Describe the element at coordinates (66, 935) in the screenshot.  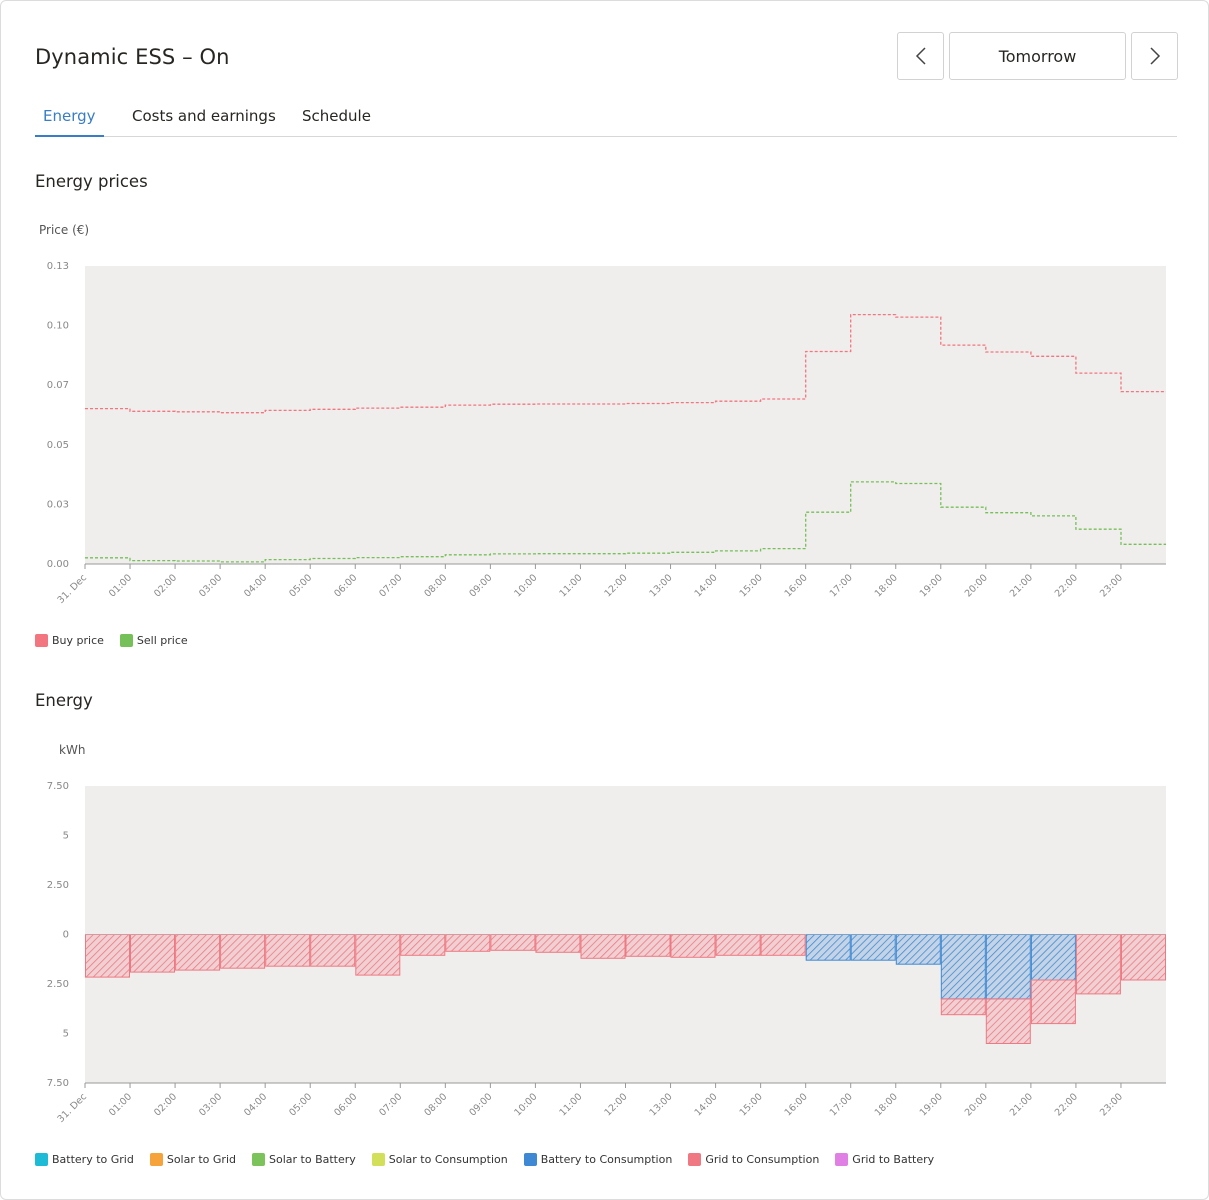
I see `y-tick-label: 0` at that location.